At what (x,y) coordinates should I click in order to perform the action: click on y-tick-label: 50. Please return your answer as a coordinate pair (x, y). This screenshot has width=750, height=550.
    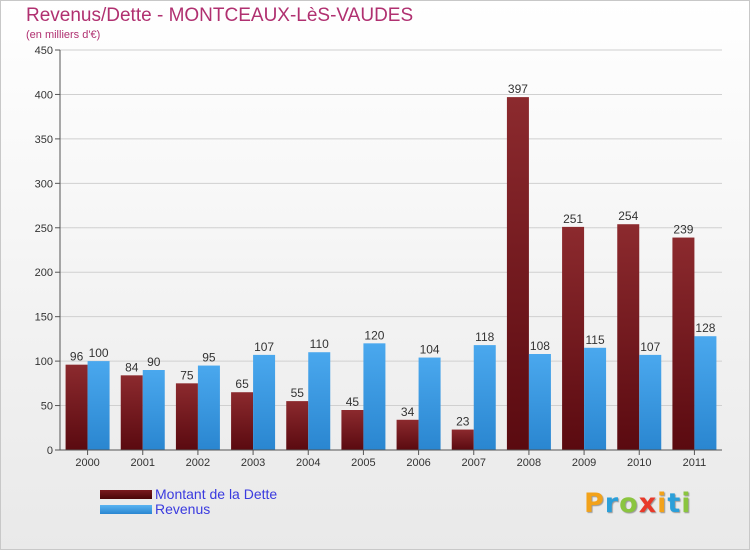
    Looking at the image, I should click on (47, 407).